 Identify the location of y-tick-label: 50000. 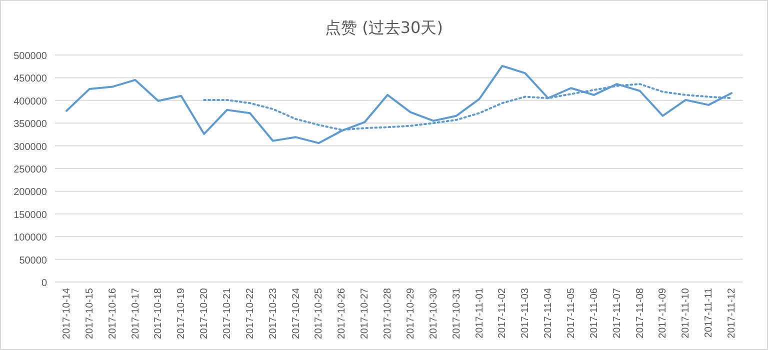
(33, 260).